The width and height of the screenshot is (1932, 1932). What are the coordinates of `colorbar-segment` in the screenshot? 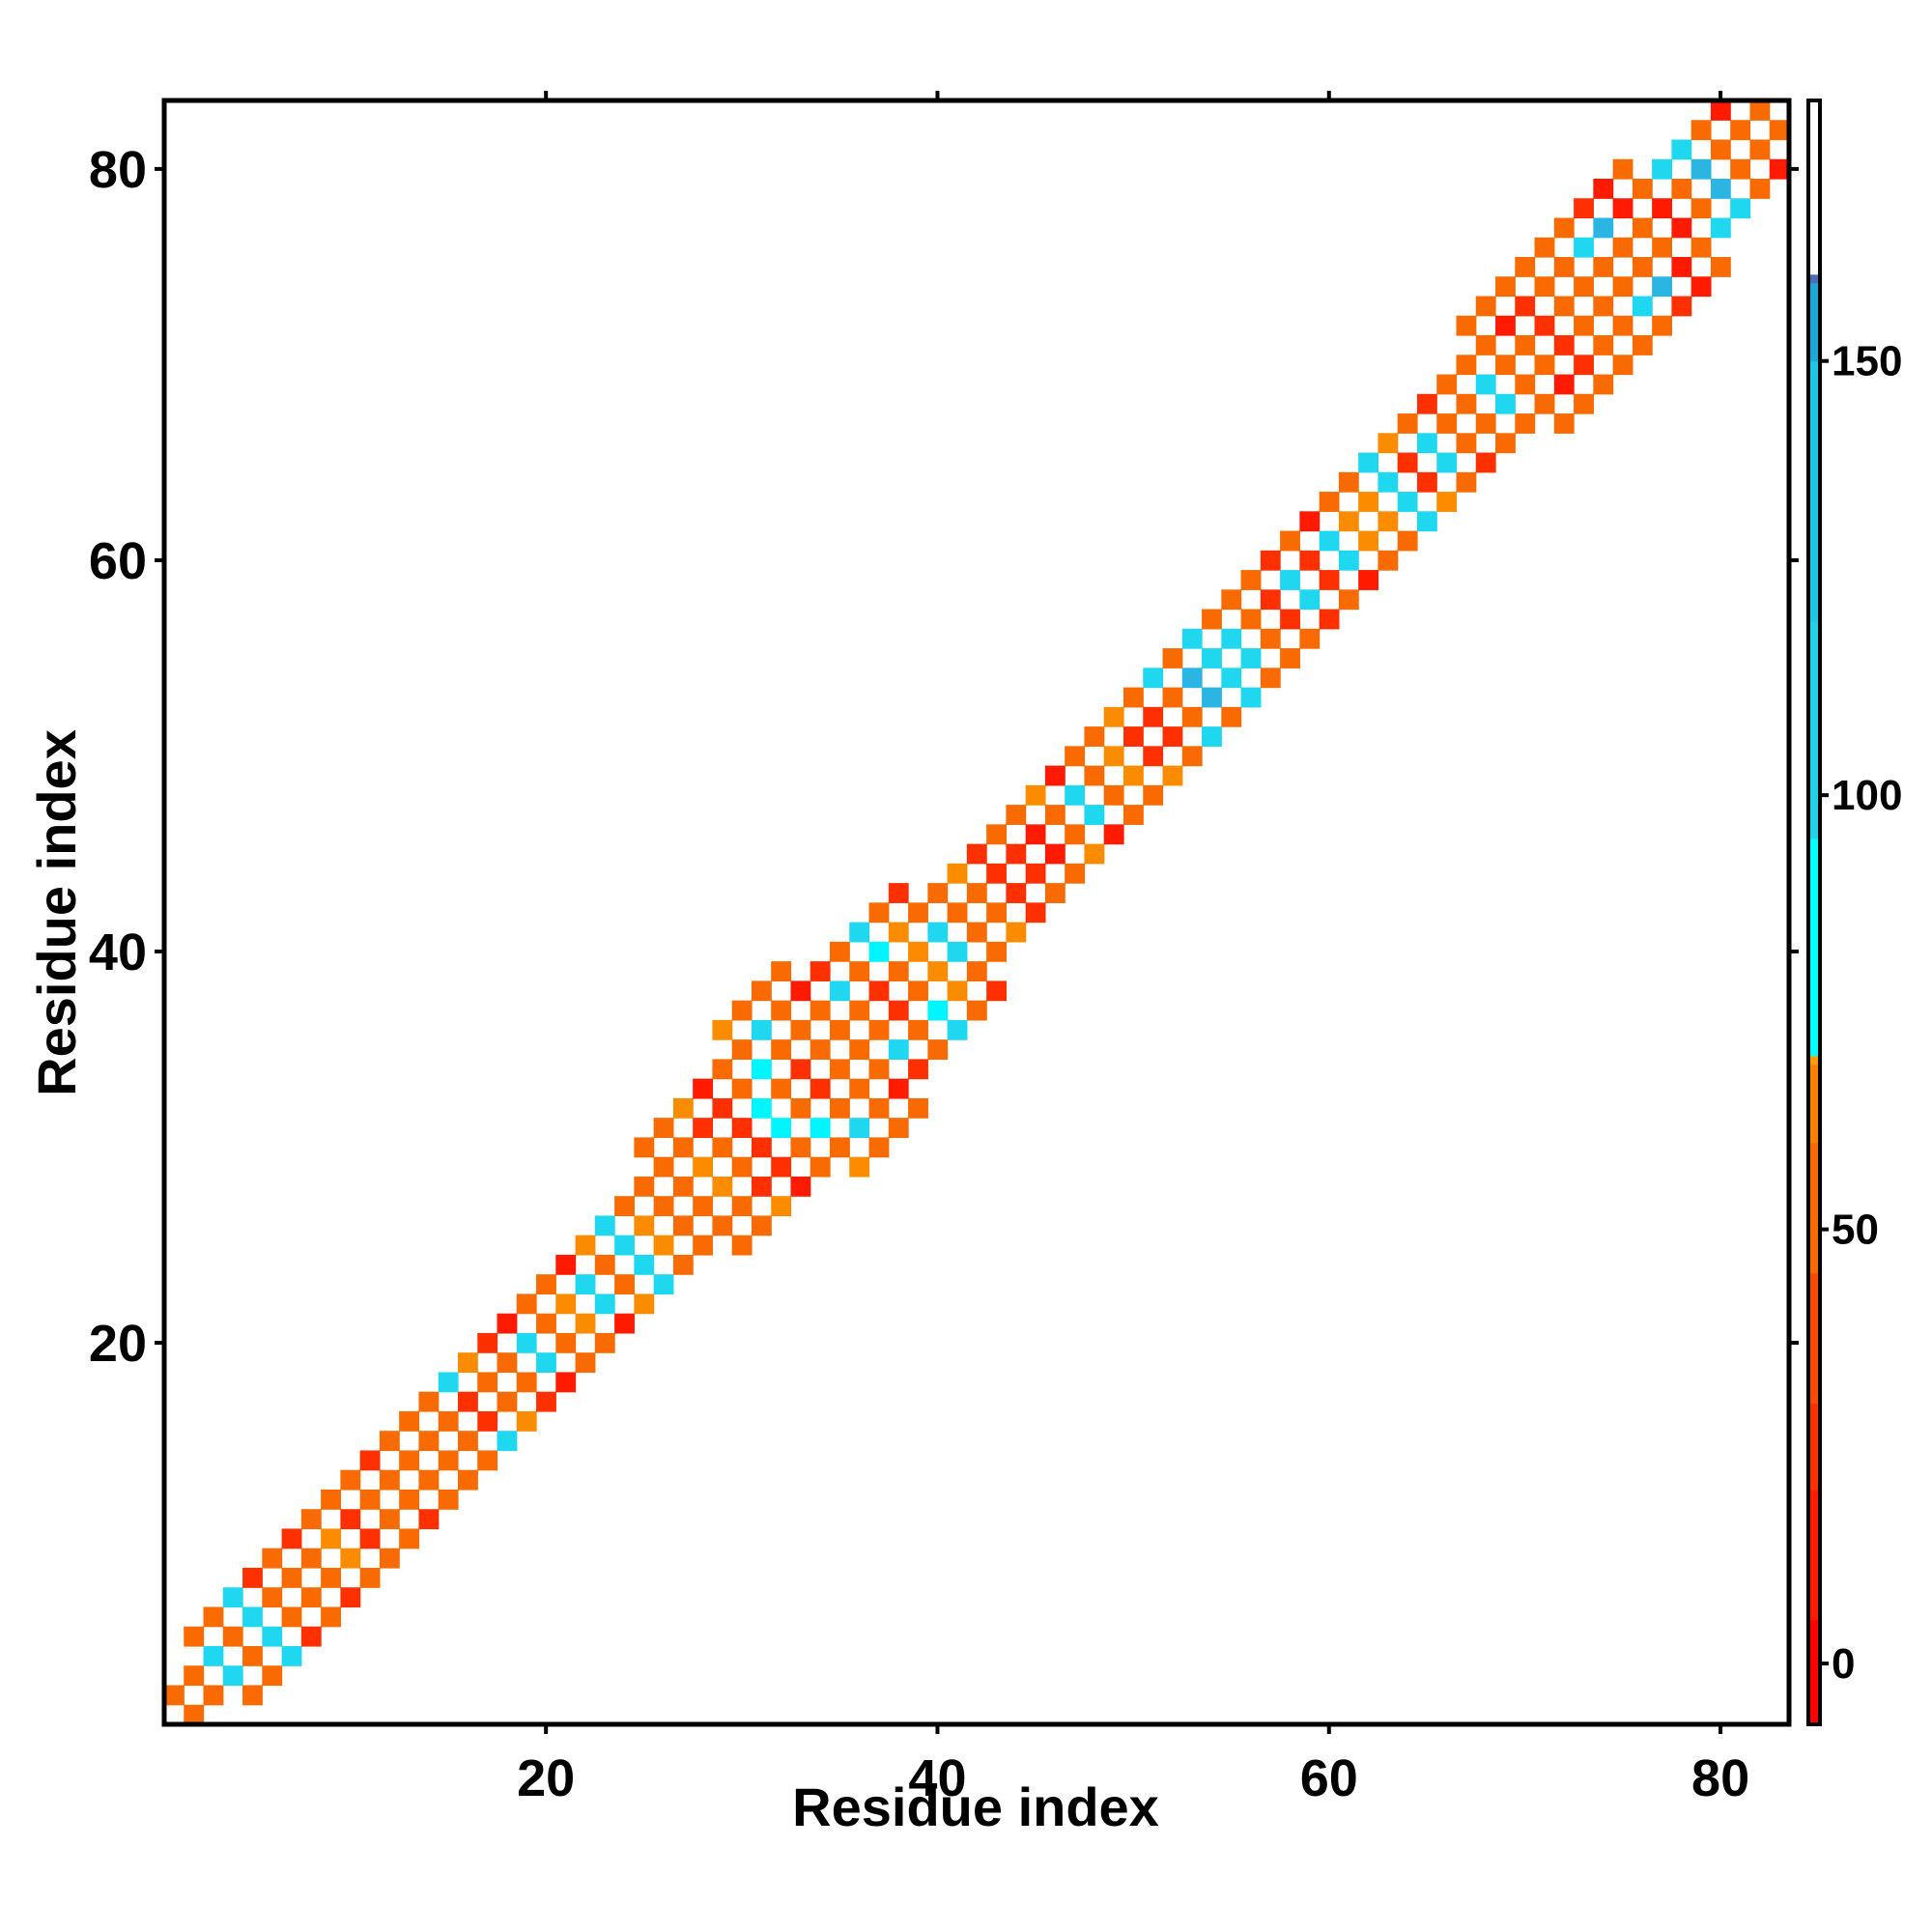 It's located at (1814, 730).